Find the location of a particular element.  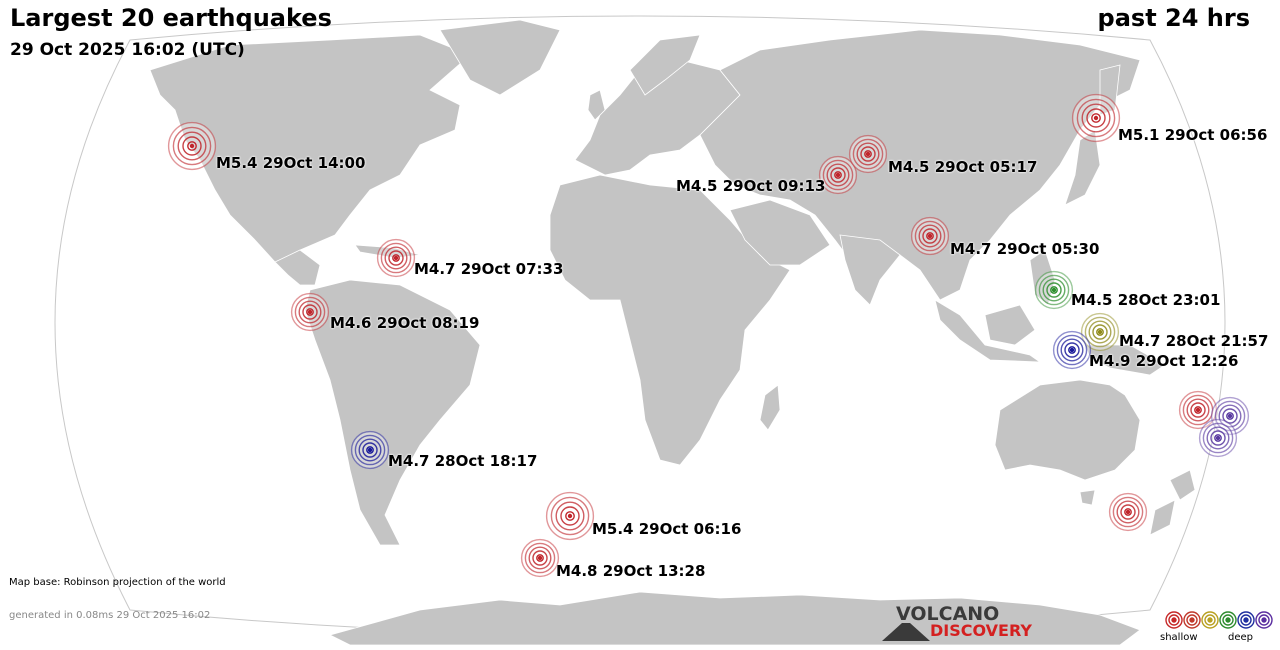

land-new-guinea is located at coordinates (1125, 360).